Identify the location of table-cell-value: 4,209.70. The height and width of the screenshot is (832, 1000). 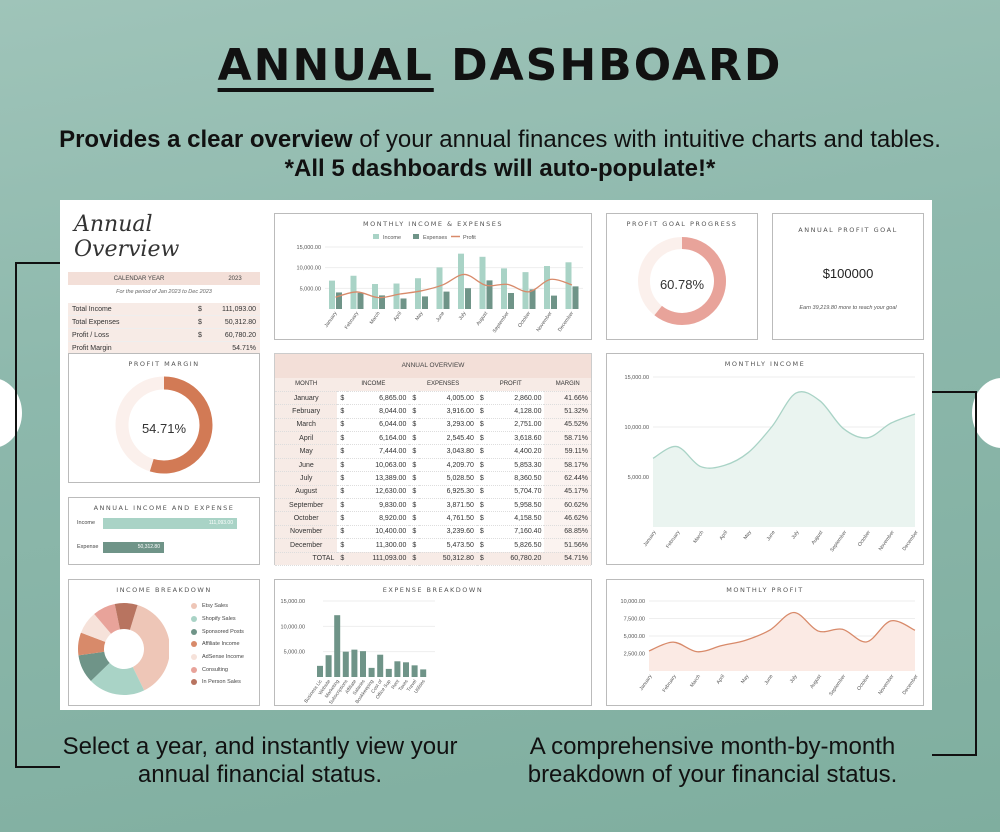
(448, 465).